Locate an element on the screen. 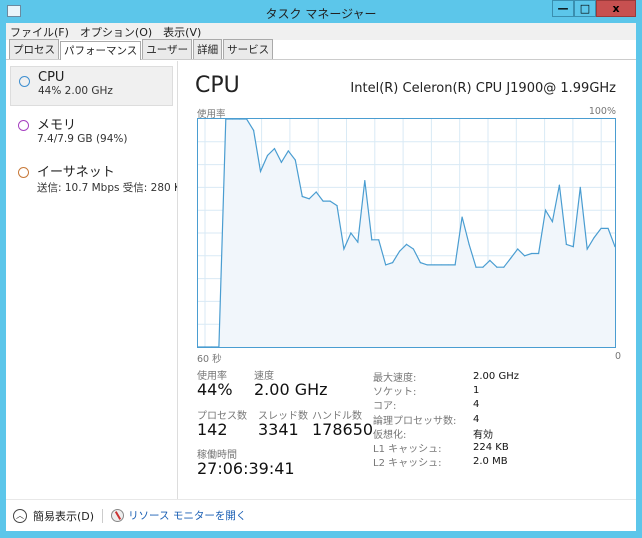  detail-label: コア: is located at coordinates (385, 407).